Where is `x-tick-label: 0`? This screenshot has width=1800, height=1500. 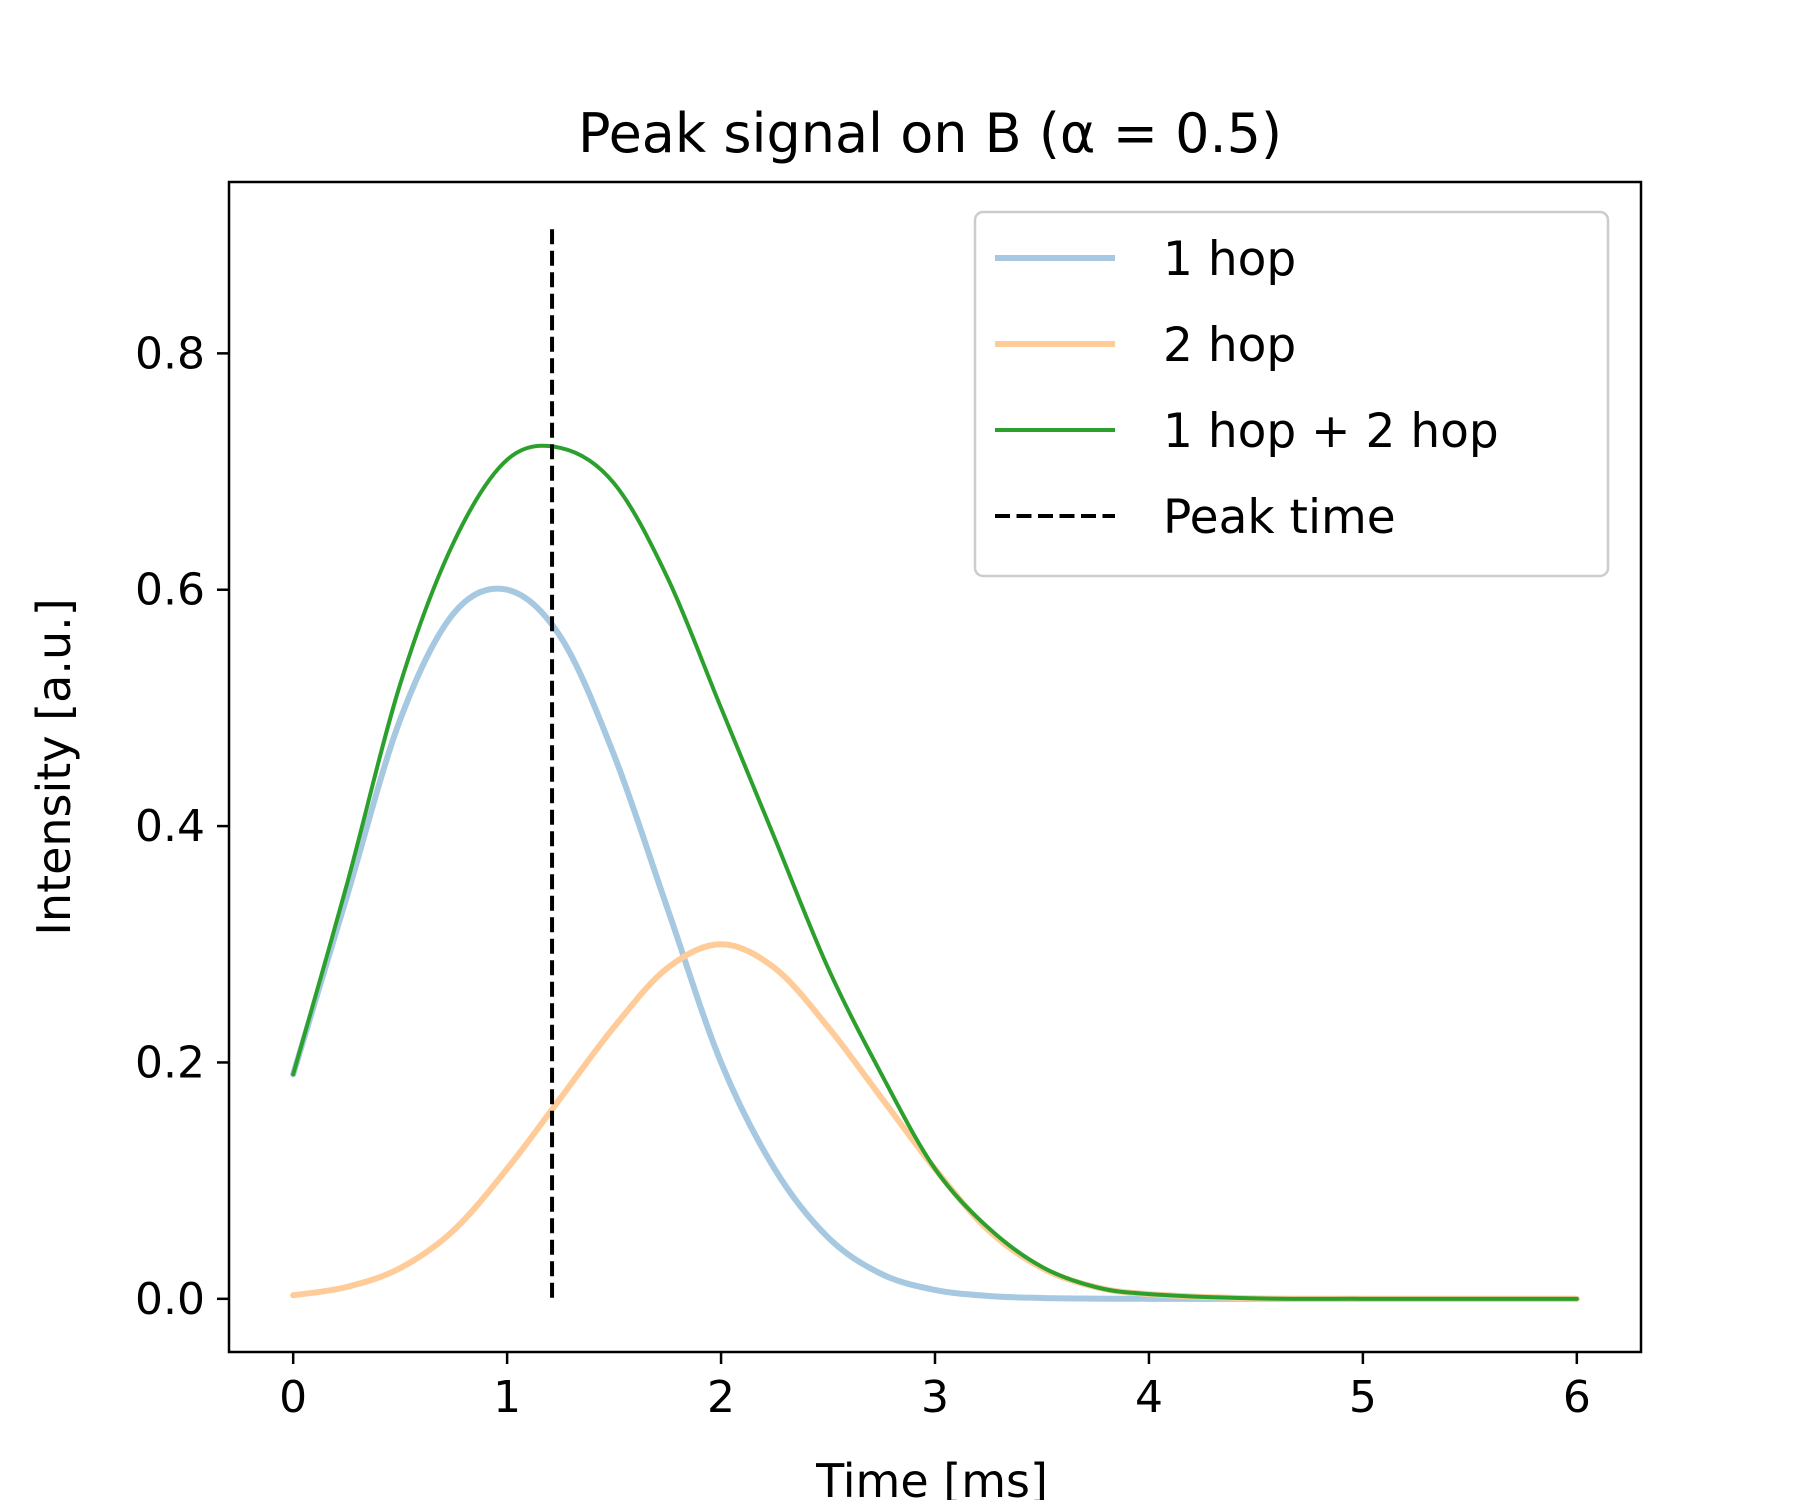 x-tick-label: 0 is located at coordinates (293, 1397).